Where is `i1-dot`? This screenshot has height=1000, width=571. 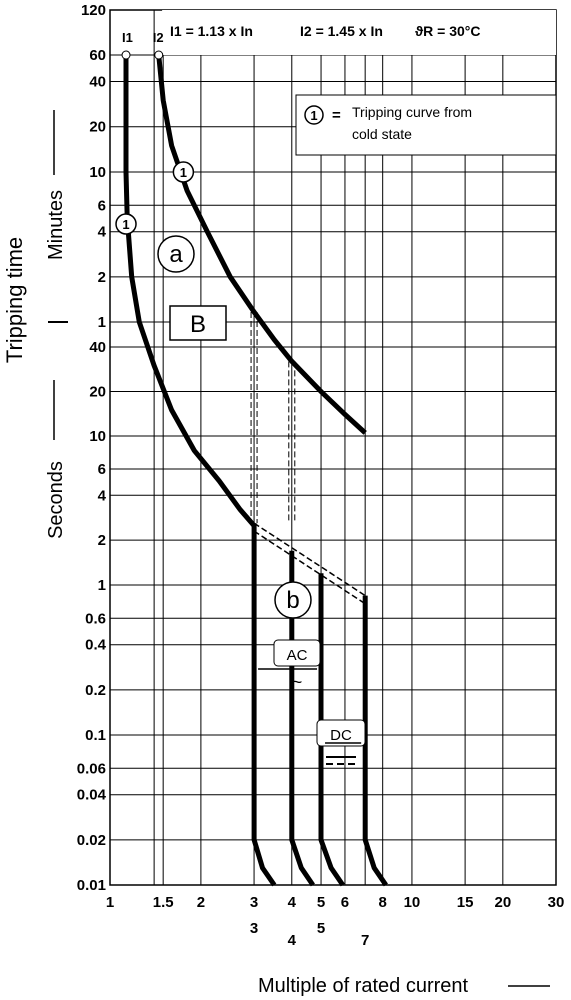 i1-dot is located at coordinates (126, 55).